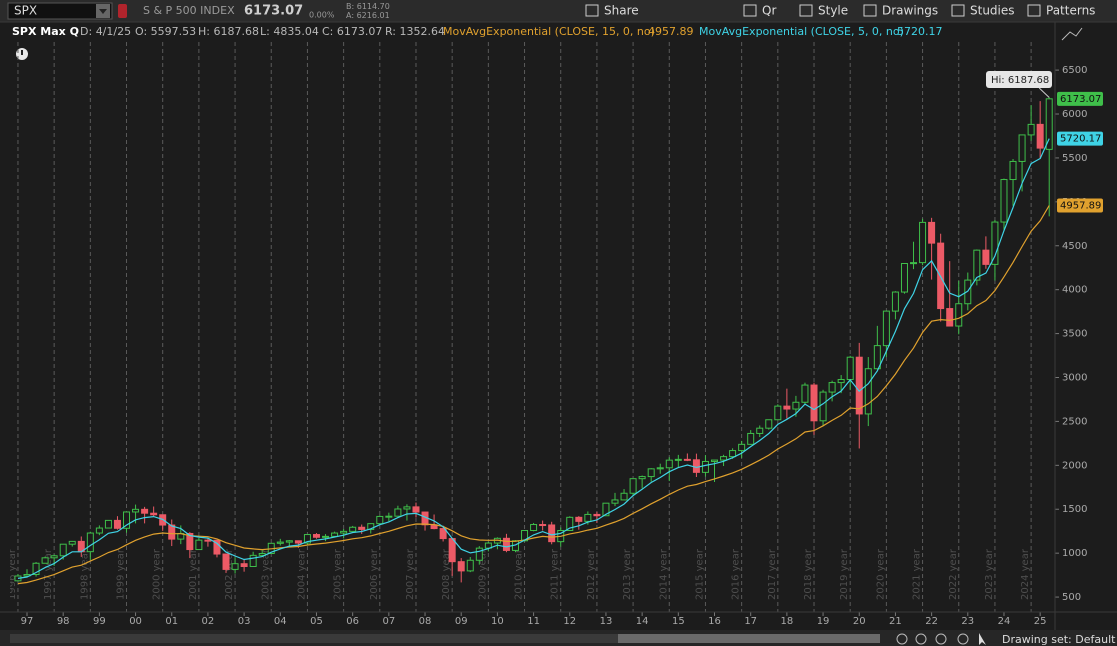 This screenshot has width=1117, height=646. Describe the element at coordinates (244, 621) in the screenshot. I see `x-tick-label: 03` at that location.